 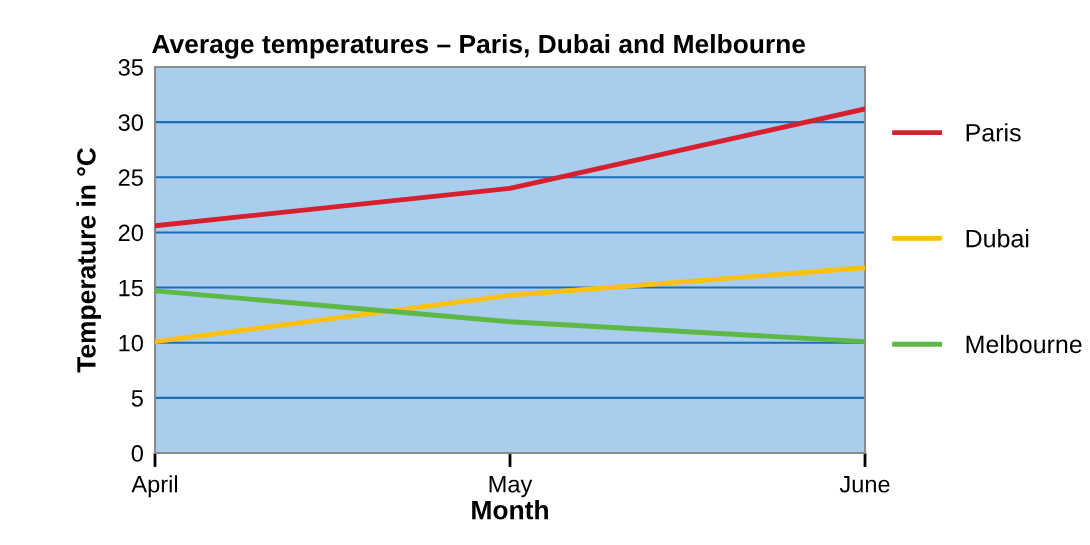 What do you see at coordinates (1024, 344) in the screenshot?
I see `legend-label: Melbourne` at bounding box center [1024, 344].